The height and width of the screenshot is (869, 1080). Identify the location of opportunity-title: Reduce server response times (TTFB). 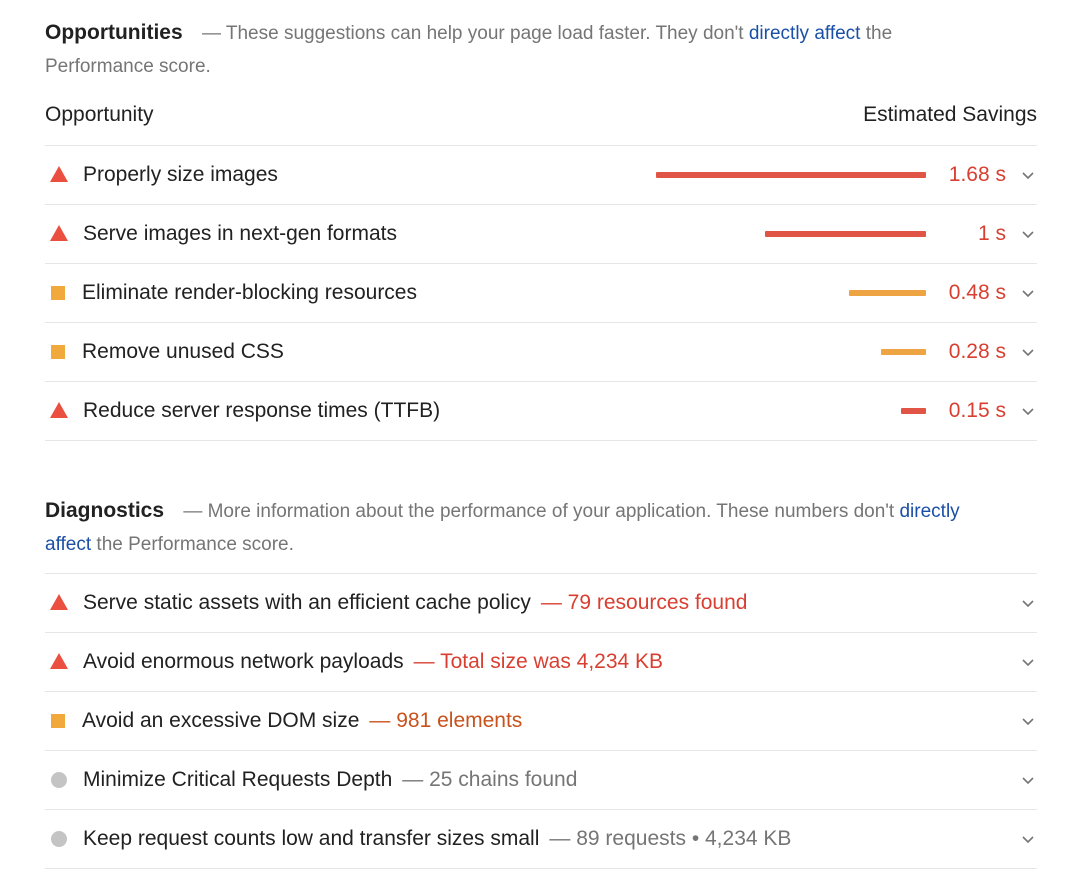
(262, 410).